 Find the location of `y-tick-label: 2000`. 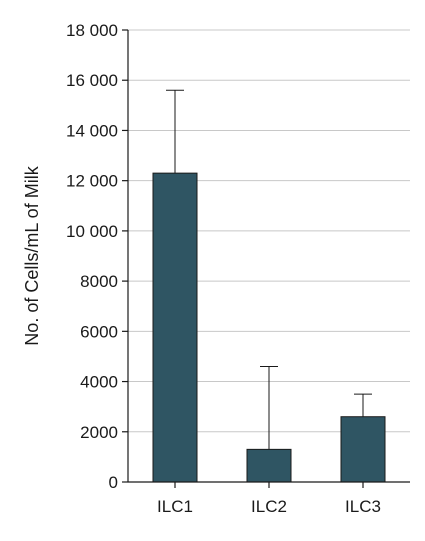

y-tick-label: 2000 is located at coordinates (99, 432).